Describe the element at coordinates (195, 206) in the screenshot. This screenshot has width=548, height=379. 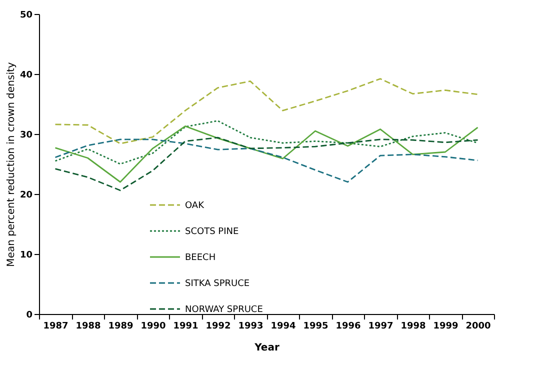
I see `legend-label: OAK` at that location.